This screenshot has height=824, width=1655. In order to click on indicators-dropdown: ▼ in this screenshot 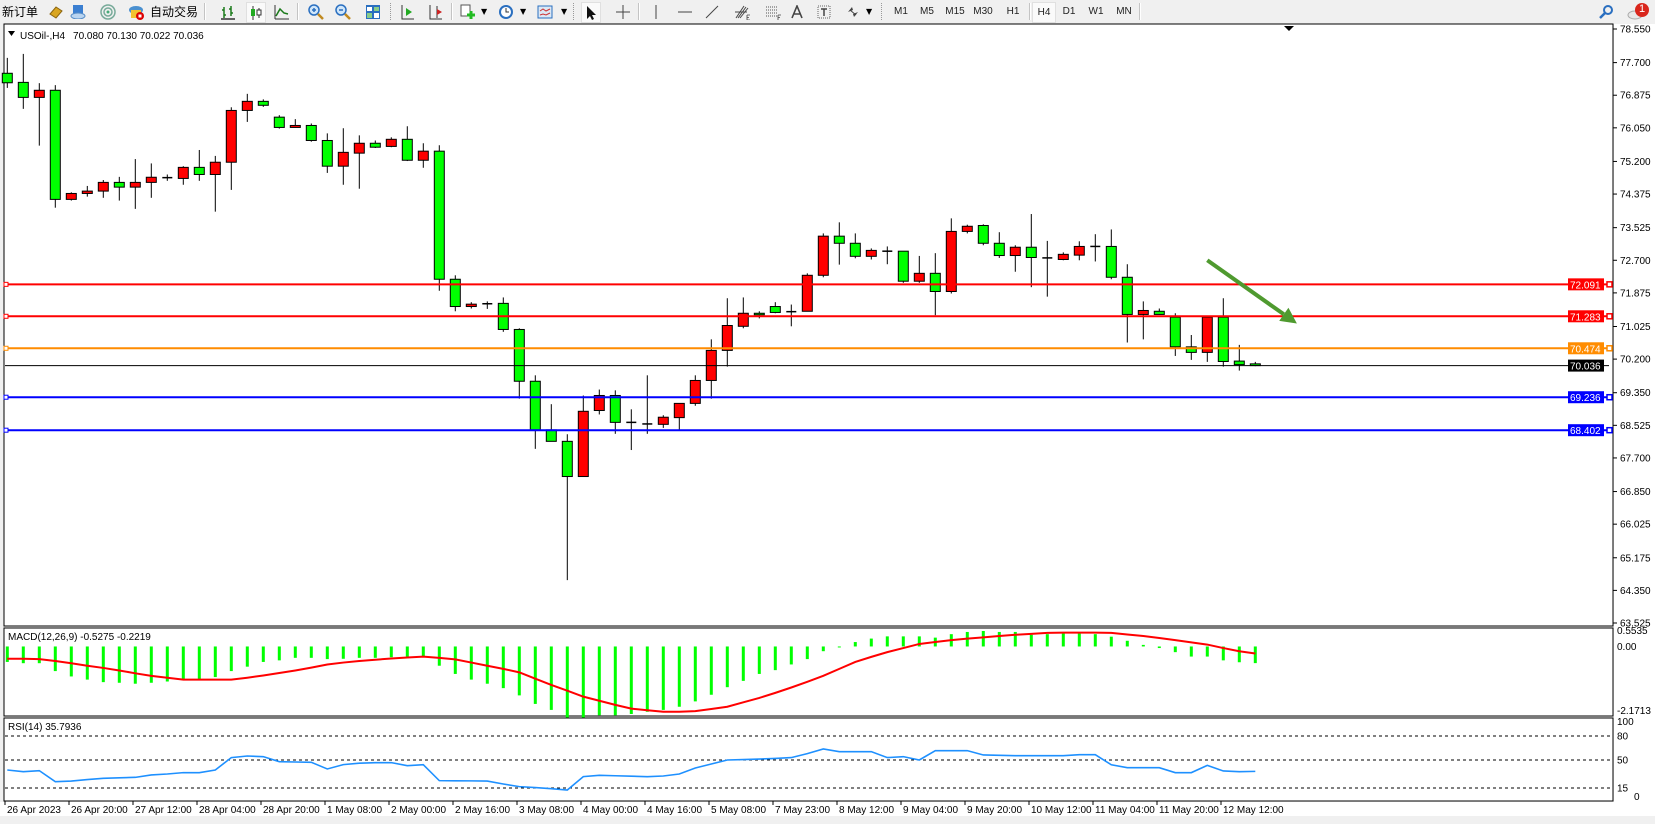, I will do `click(484, 11)`.